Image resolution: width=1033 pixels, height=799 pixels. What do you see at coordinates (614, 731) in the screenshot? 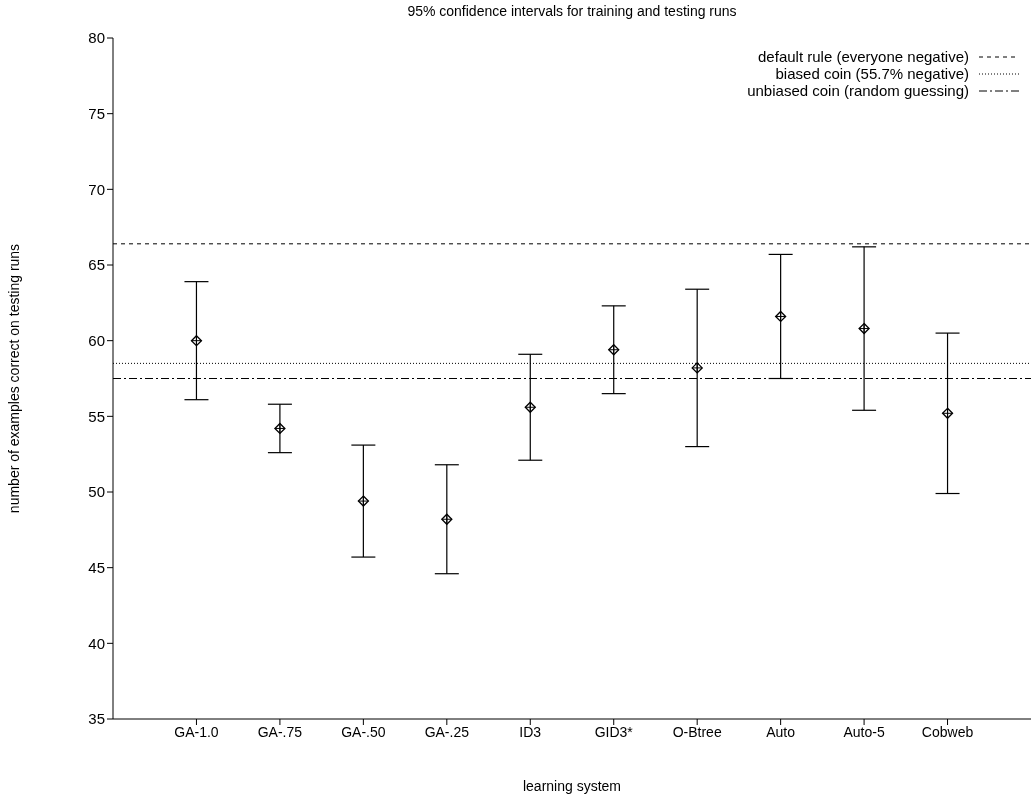
I see `x-tick-label: GID3*` at bounding box center [614, 731].